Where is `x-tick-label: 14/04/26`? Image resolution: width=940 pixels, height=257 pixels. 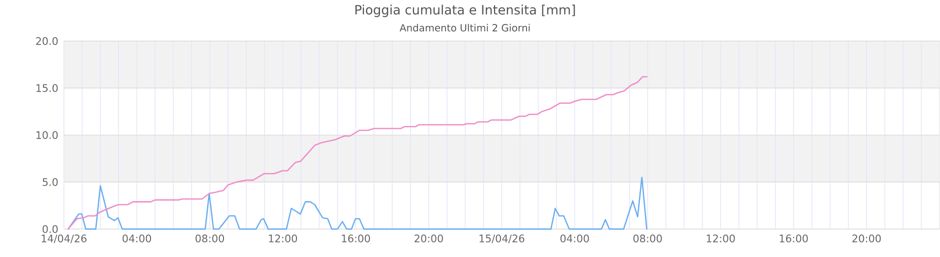
x-tick-label: 14/04/26 is located at coordinates (64, 239).